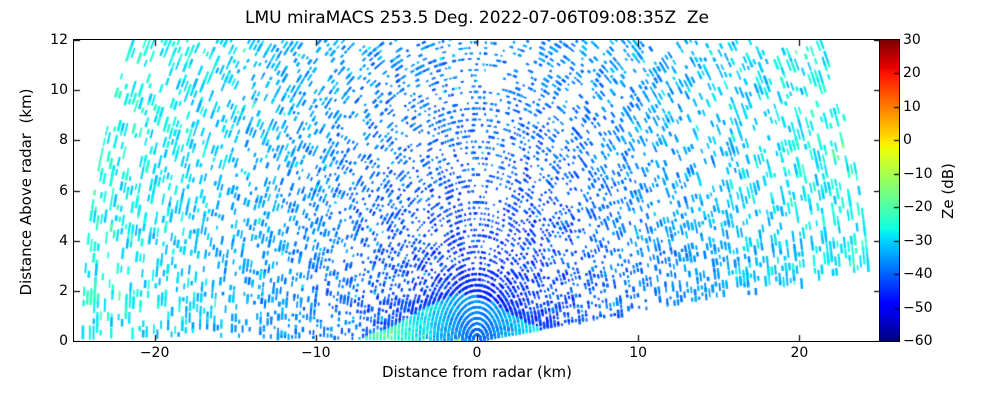 This screenshot has height=400, width=1000. Describe the element at coordinates (63, 290) in the screenshot. I see `y-tick-label: 2` at that location.